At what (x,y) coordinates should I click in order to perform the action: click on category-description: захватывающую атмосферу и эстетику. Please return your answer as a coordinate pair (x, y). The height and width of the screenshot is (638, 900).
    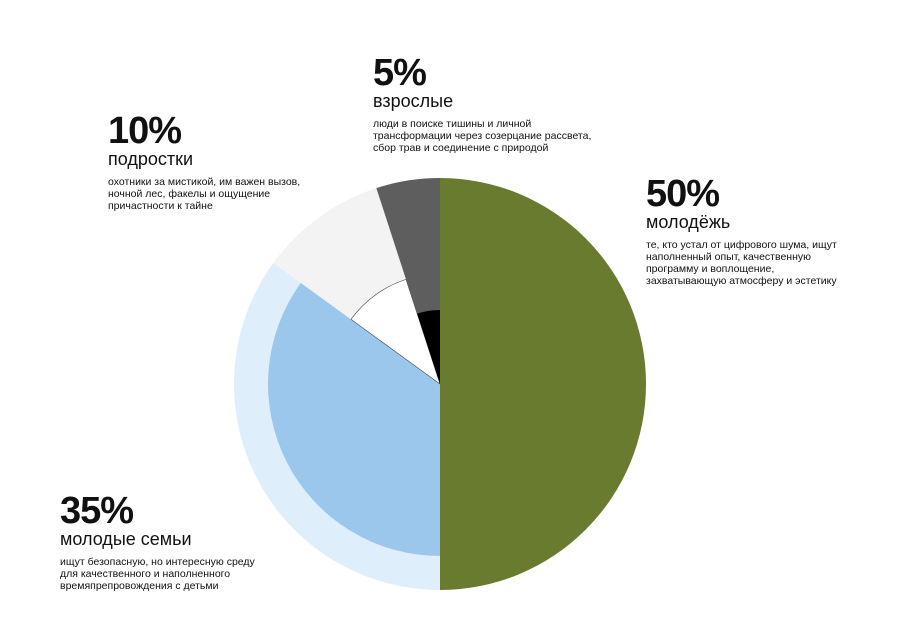
    Looking at the image, I should click on (741, 281).